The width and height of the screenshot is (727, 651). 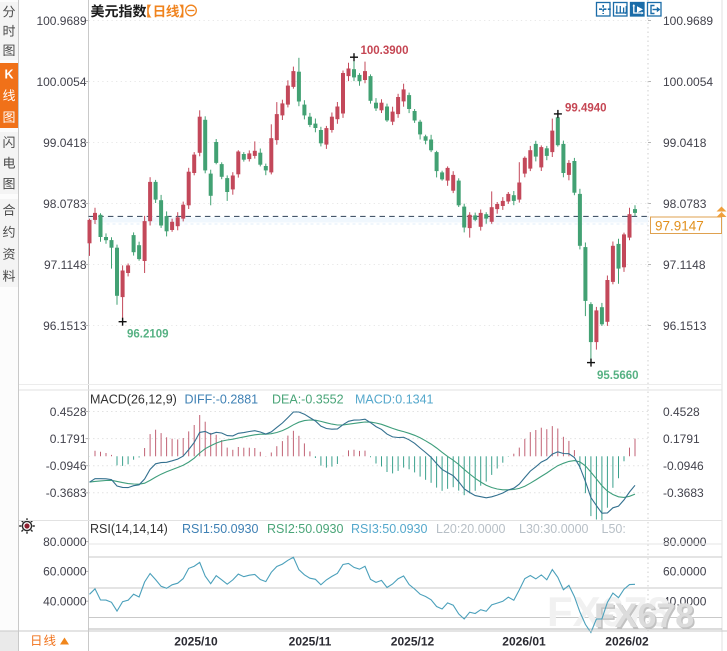 What do you see at coordinates (586, 109) in the screenshot?
I see `svg-text: 99.4940` at bounding box center [586, 109].